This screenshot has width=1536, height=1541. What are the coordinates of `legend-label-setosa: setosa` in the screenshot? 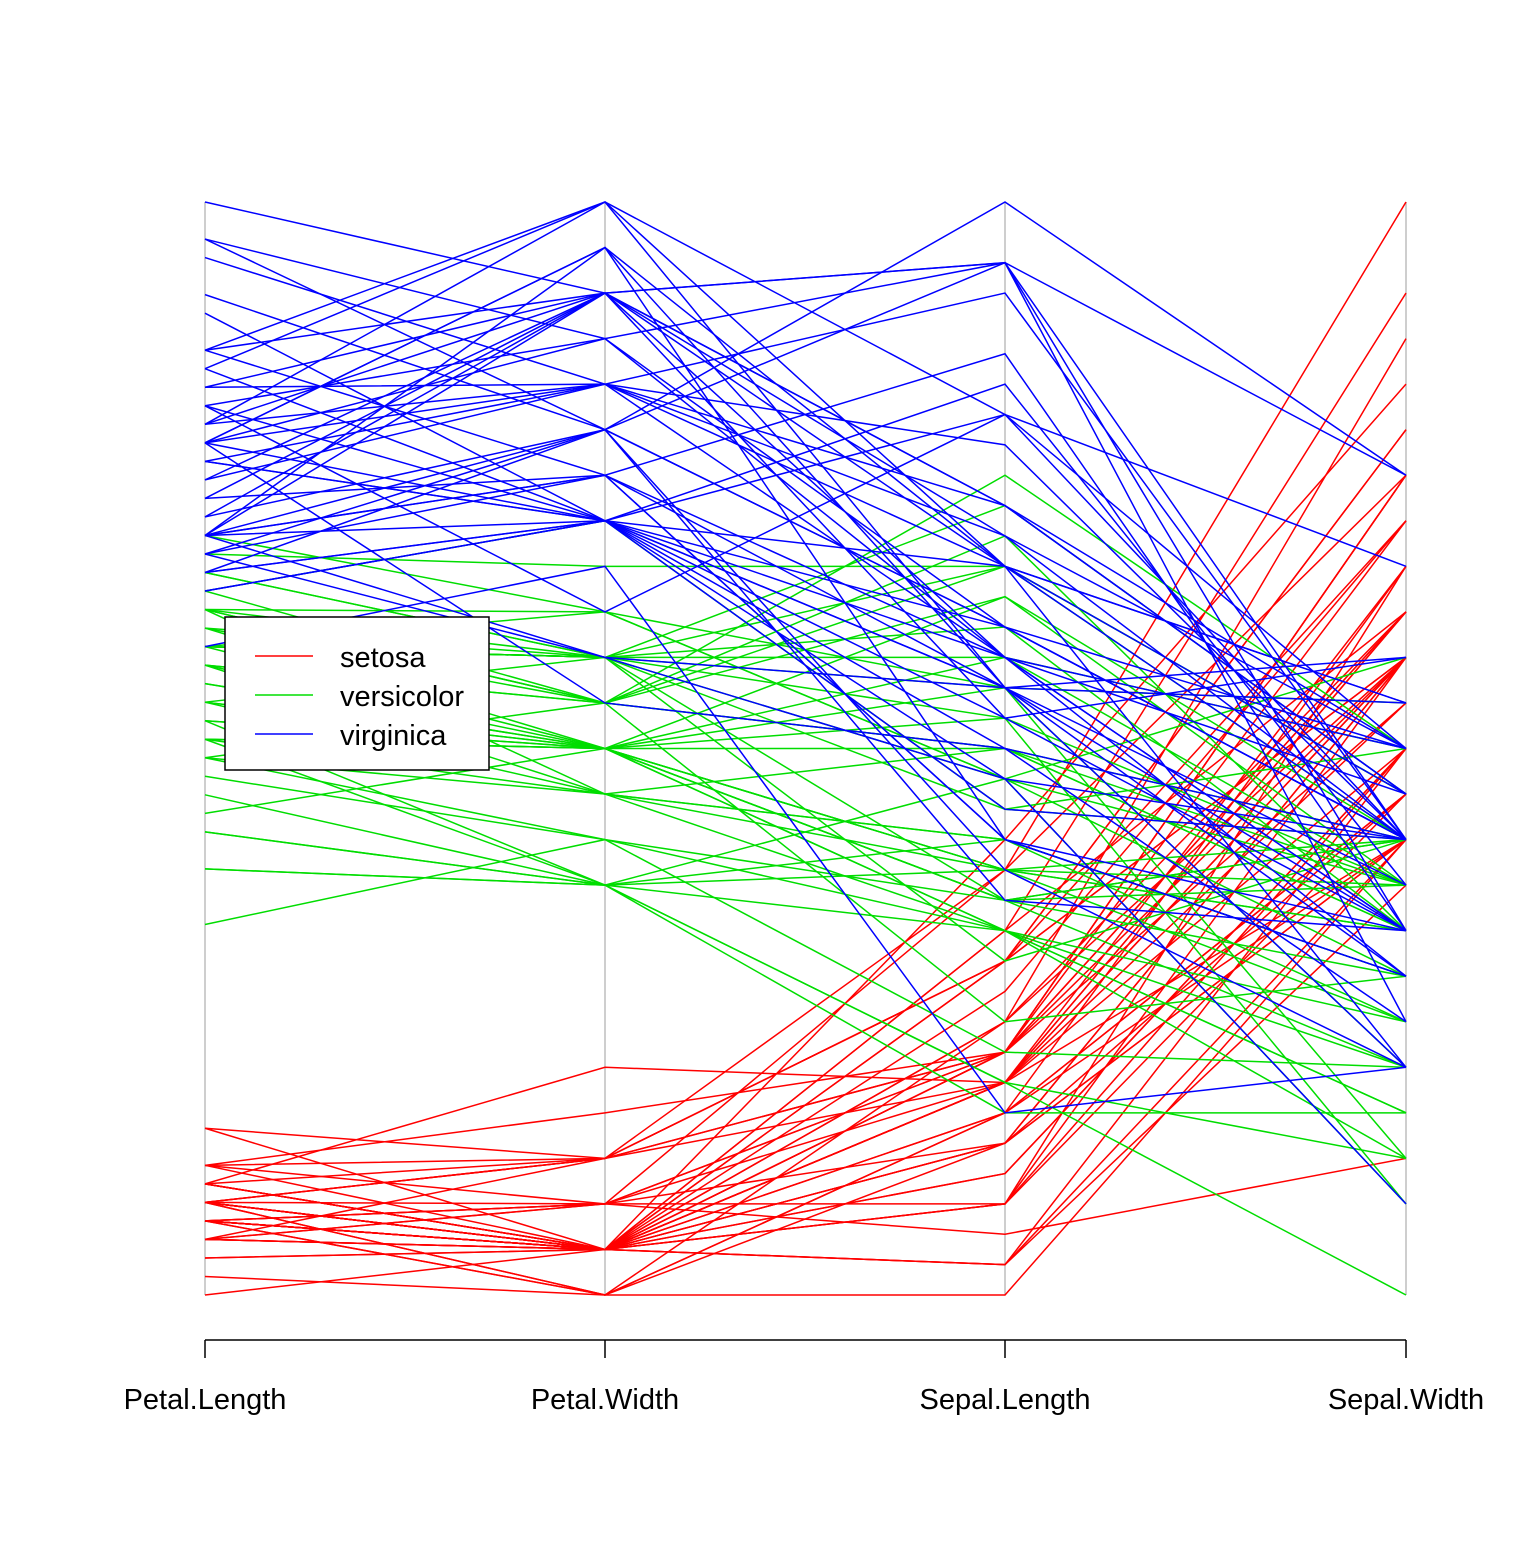 It's located at (383, 658).